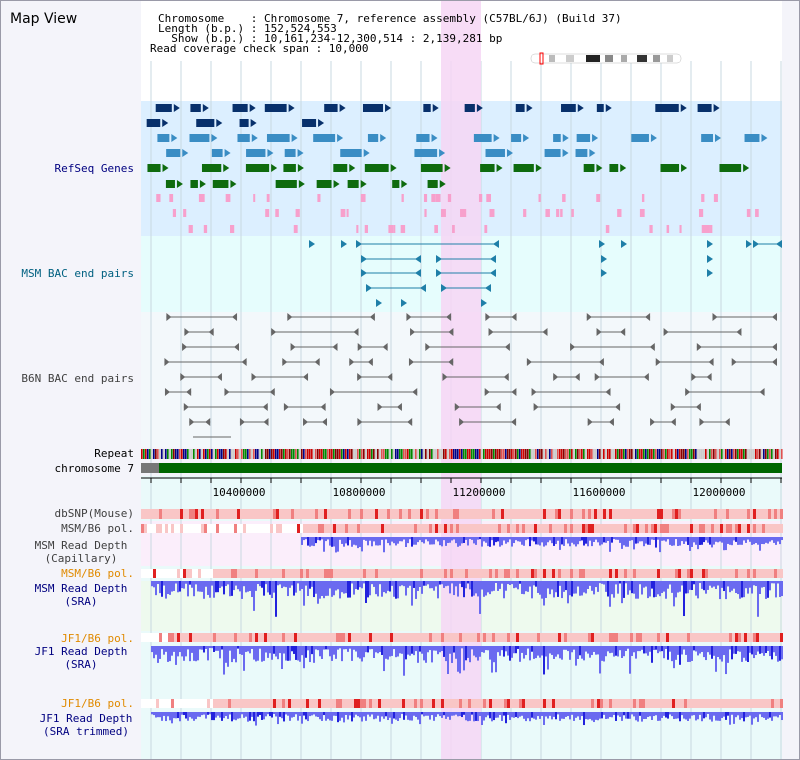 The width and height of the screenshot is (800, 760). Describe the element at coordinates (154, 168) in the screenshot. I see `gene-block` at that location.